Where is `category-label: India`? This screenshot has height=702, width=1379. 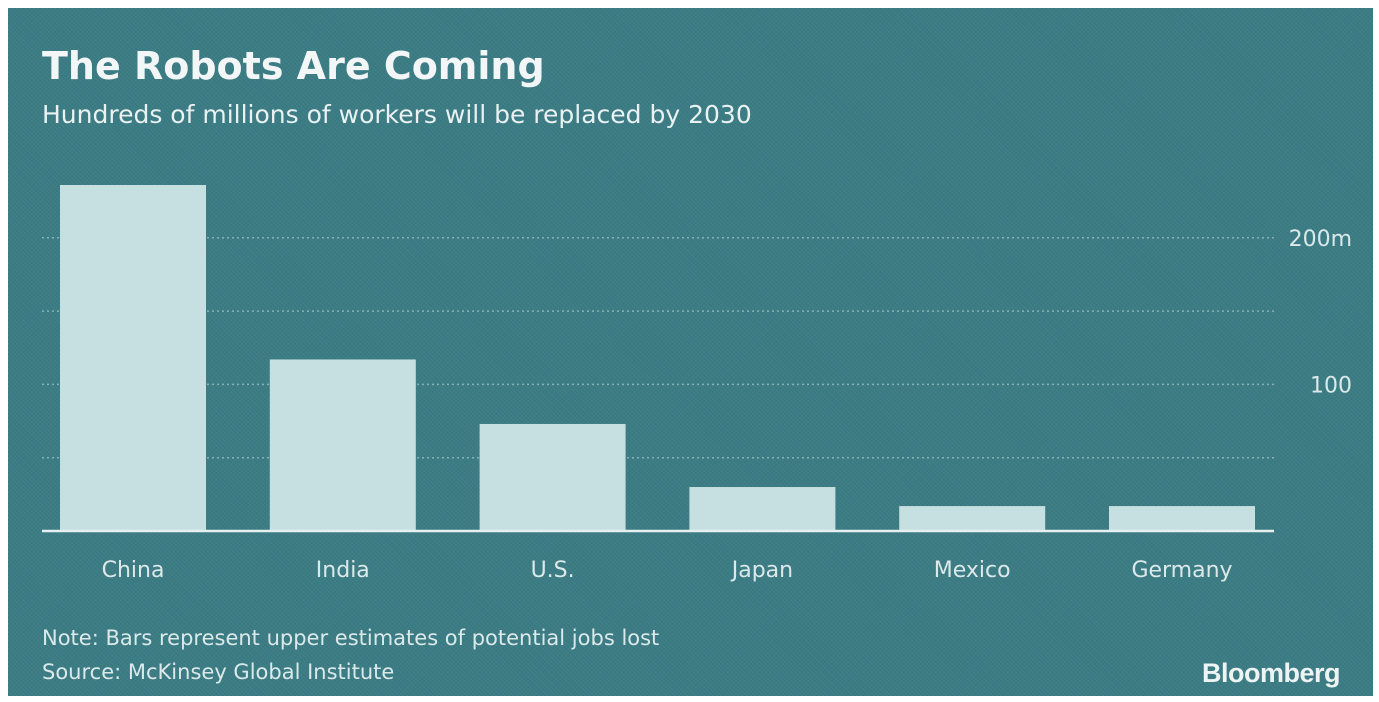
category-label: India is located at coordinates (343, 570).